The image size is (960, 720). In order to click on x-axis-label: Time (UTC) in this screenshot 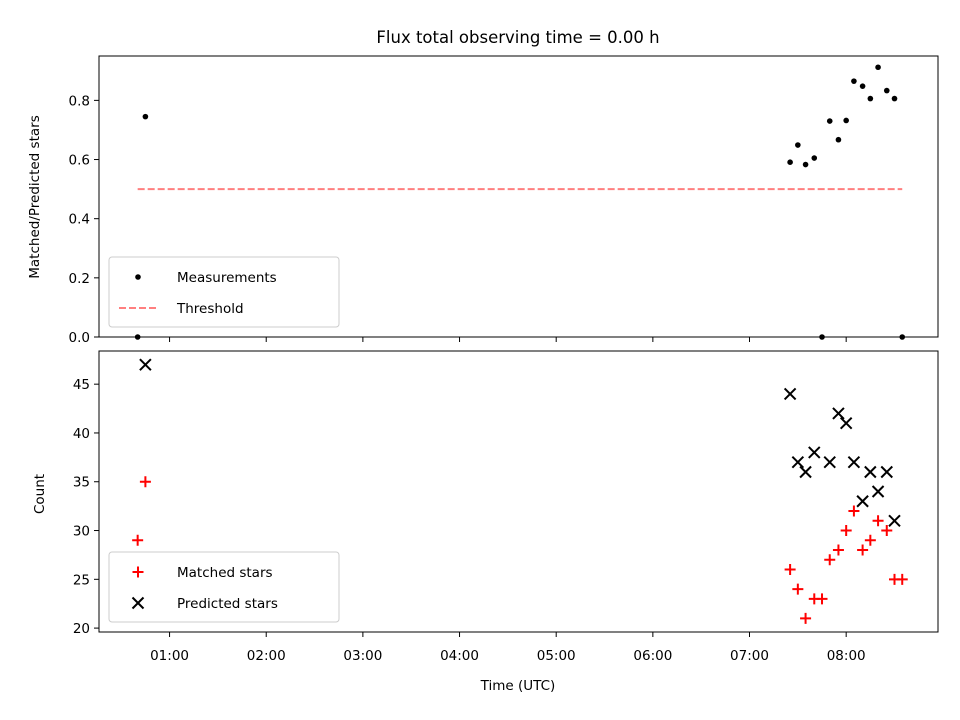, I will do `click(518, 686)`.